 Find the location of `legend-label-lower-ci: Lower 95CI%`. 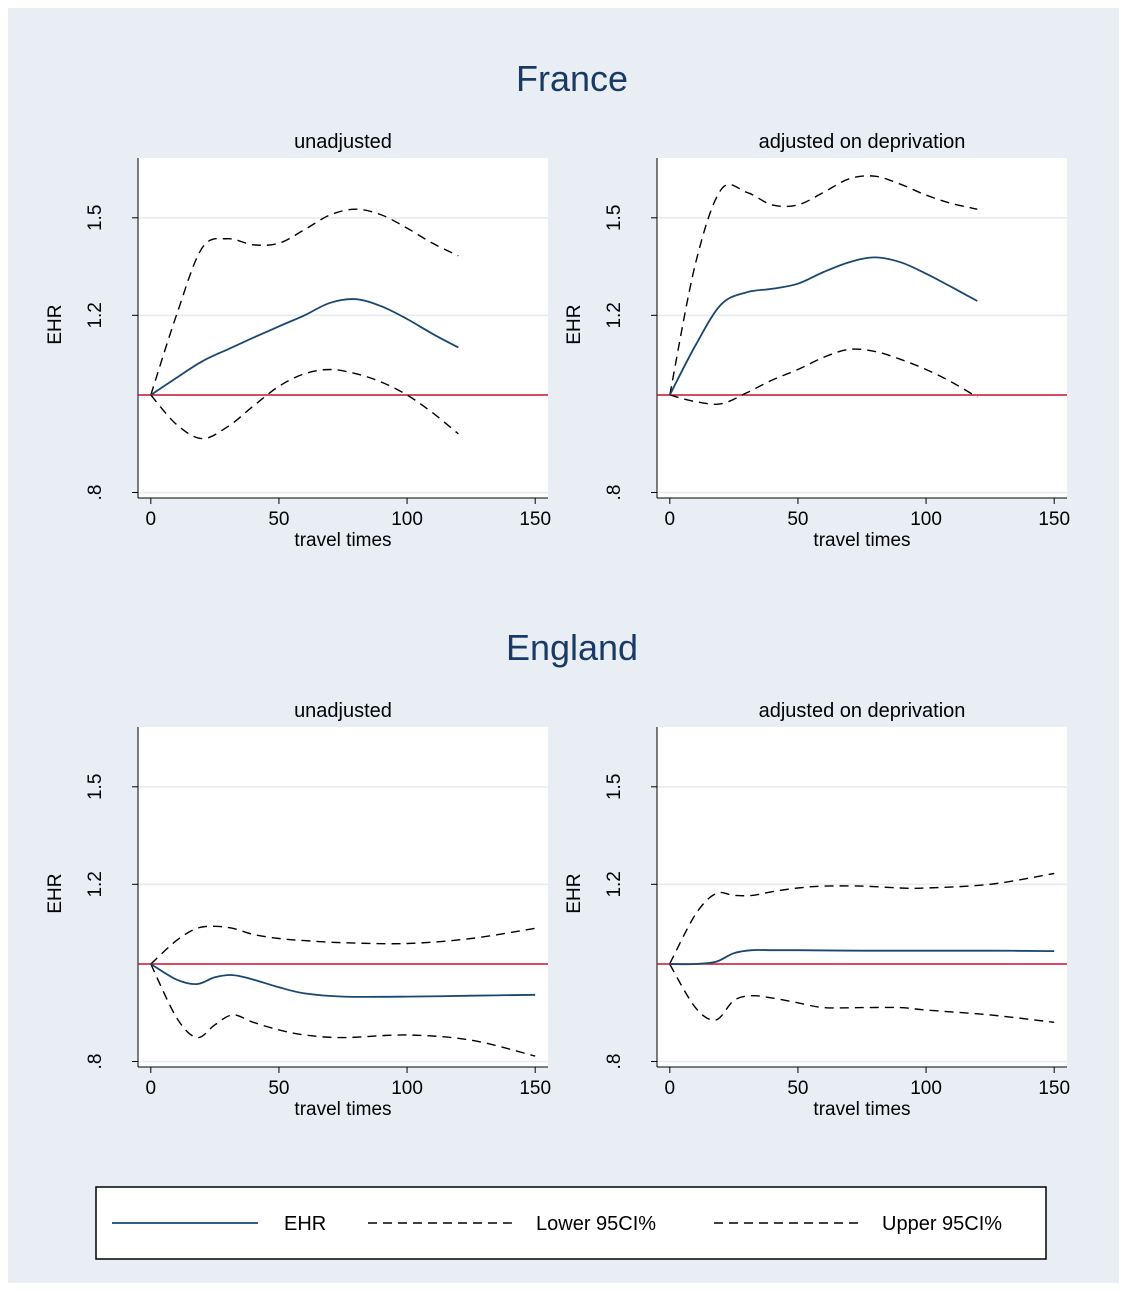

legend-label-lower-ci: Lower 95CI% is located at coordinates (596, 1224).